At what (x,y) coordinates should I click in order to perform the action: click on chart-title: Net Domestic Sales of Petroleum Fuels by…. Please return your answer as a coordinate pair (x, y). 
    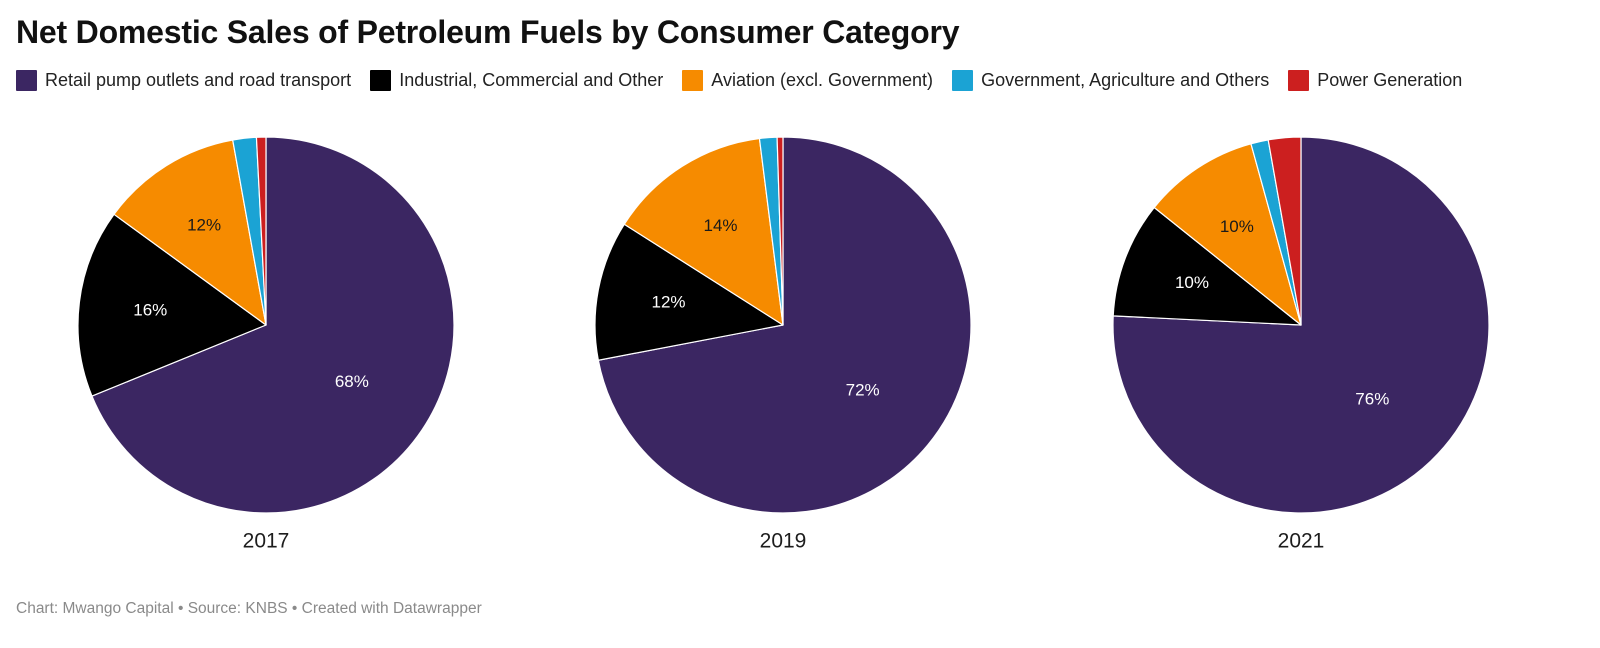
    Looking at the image, I should click on (488, 32).